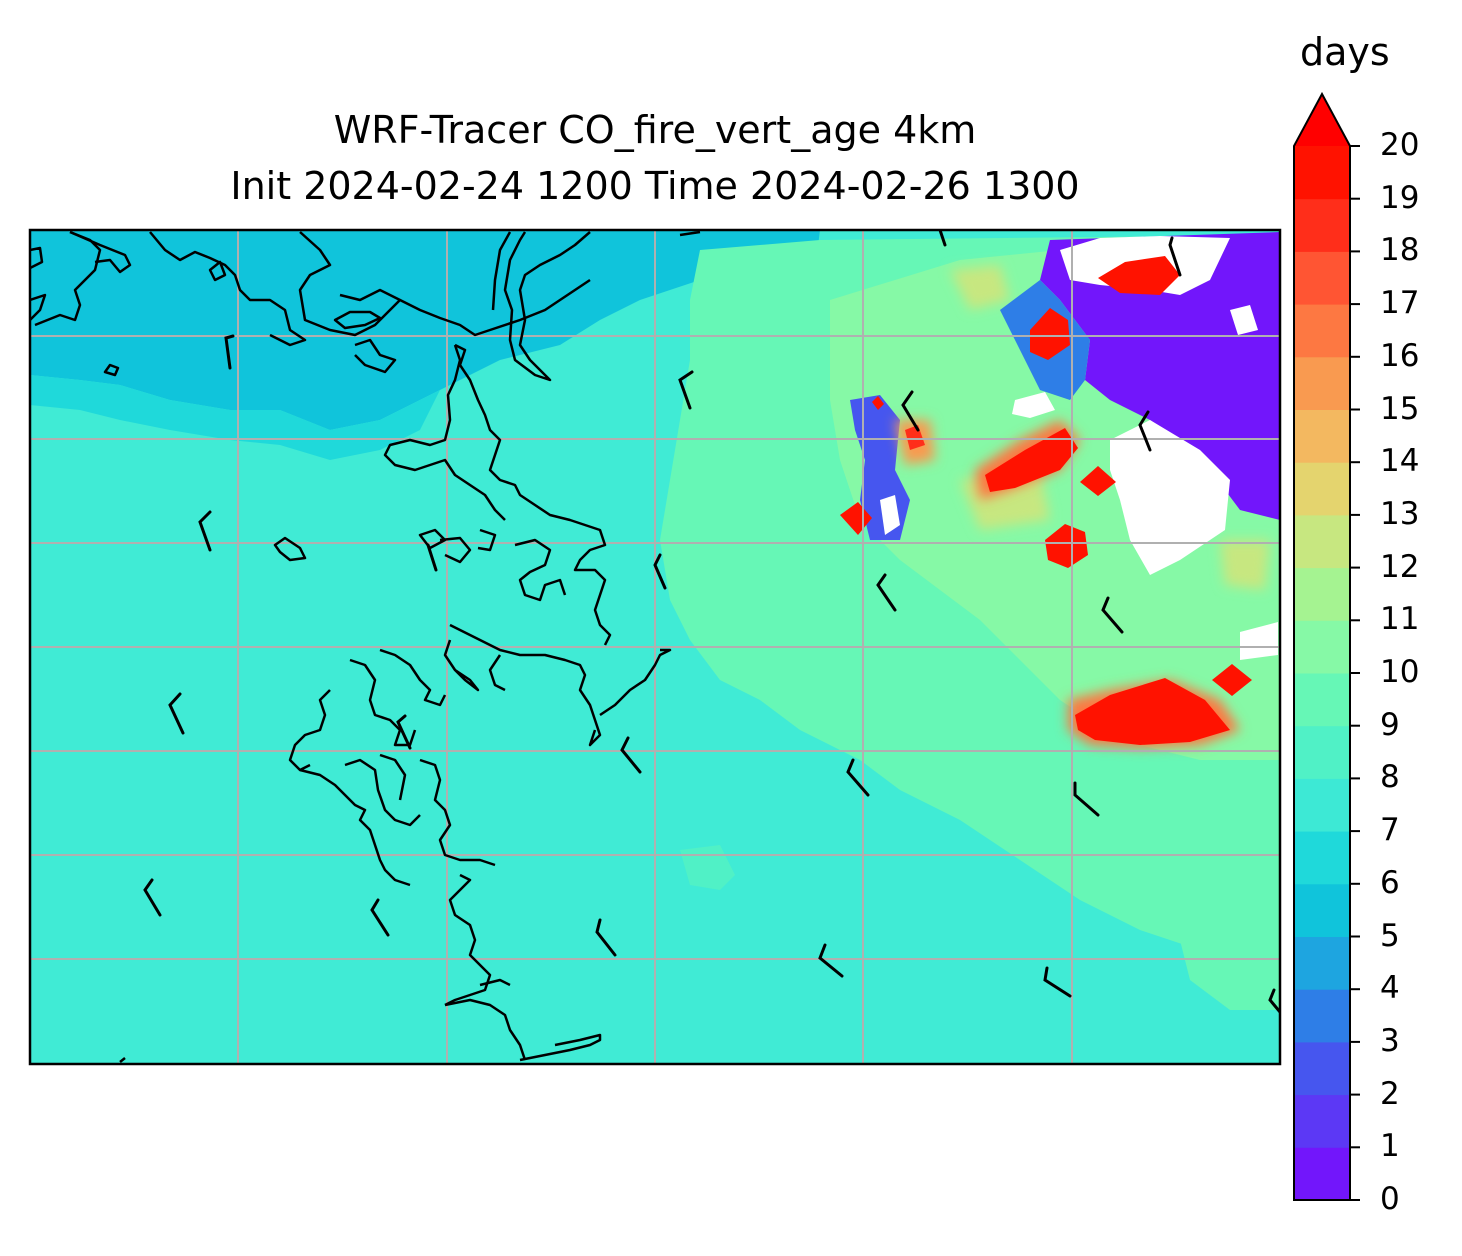 The width and height of the screenshot is (1462, 1256). What do you see at coordinates (1066, 546) in the screenshot?
I see `fire-plume-mid` at bounding box center [1066, 546].